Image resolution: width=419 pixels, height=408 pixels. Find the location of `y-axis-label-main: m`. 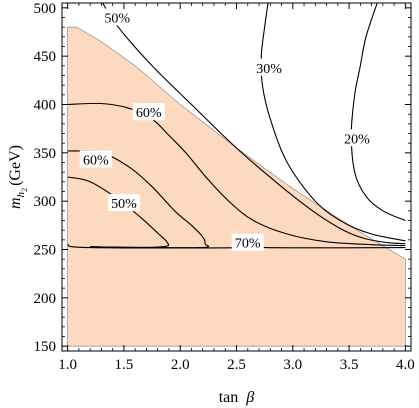

y-axis-label-main: m is located at coordinates (15, 203).